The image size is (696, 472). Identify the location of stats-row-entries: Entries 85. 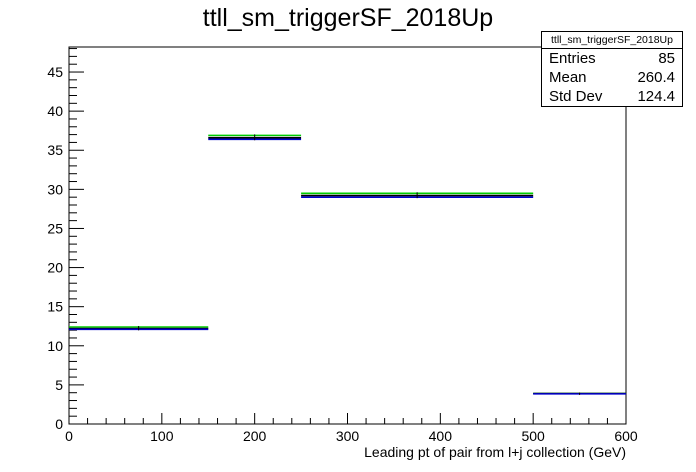
(612, 58).